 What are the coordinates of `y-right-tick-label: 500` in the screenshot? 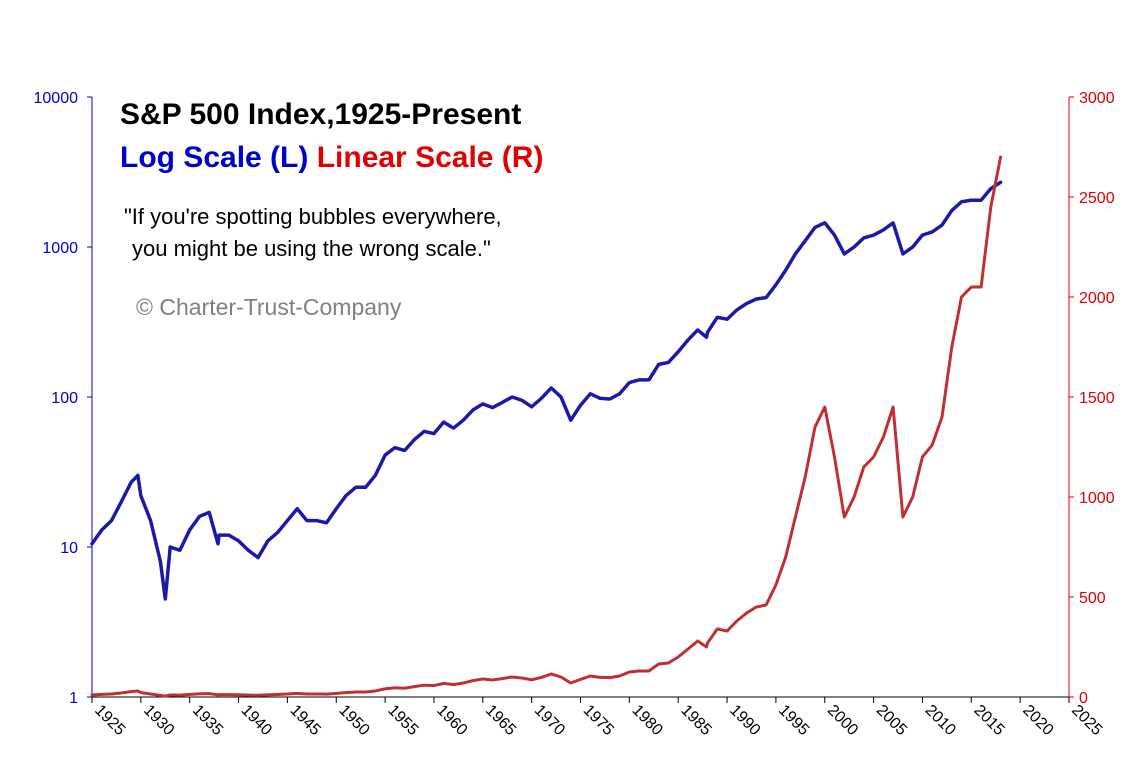 It's located at (1092, 598).